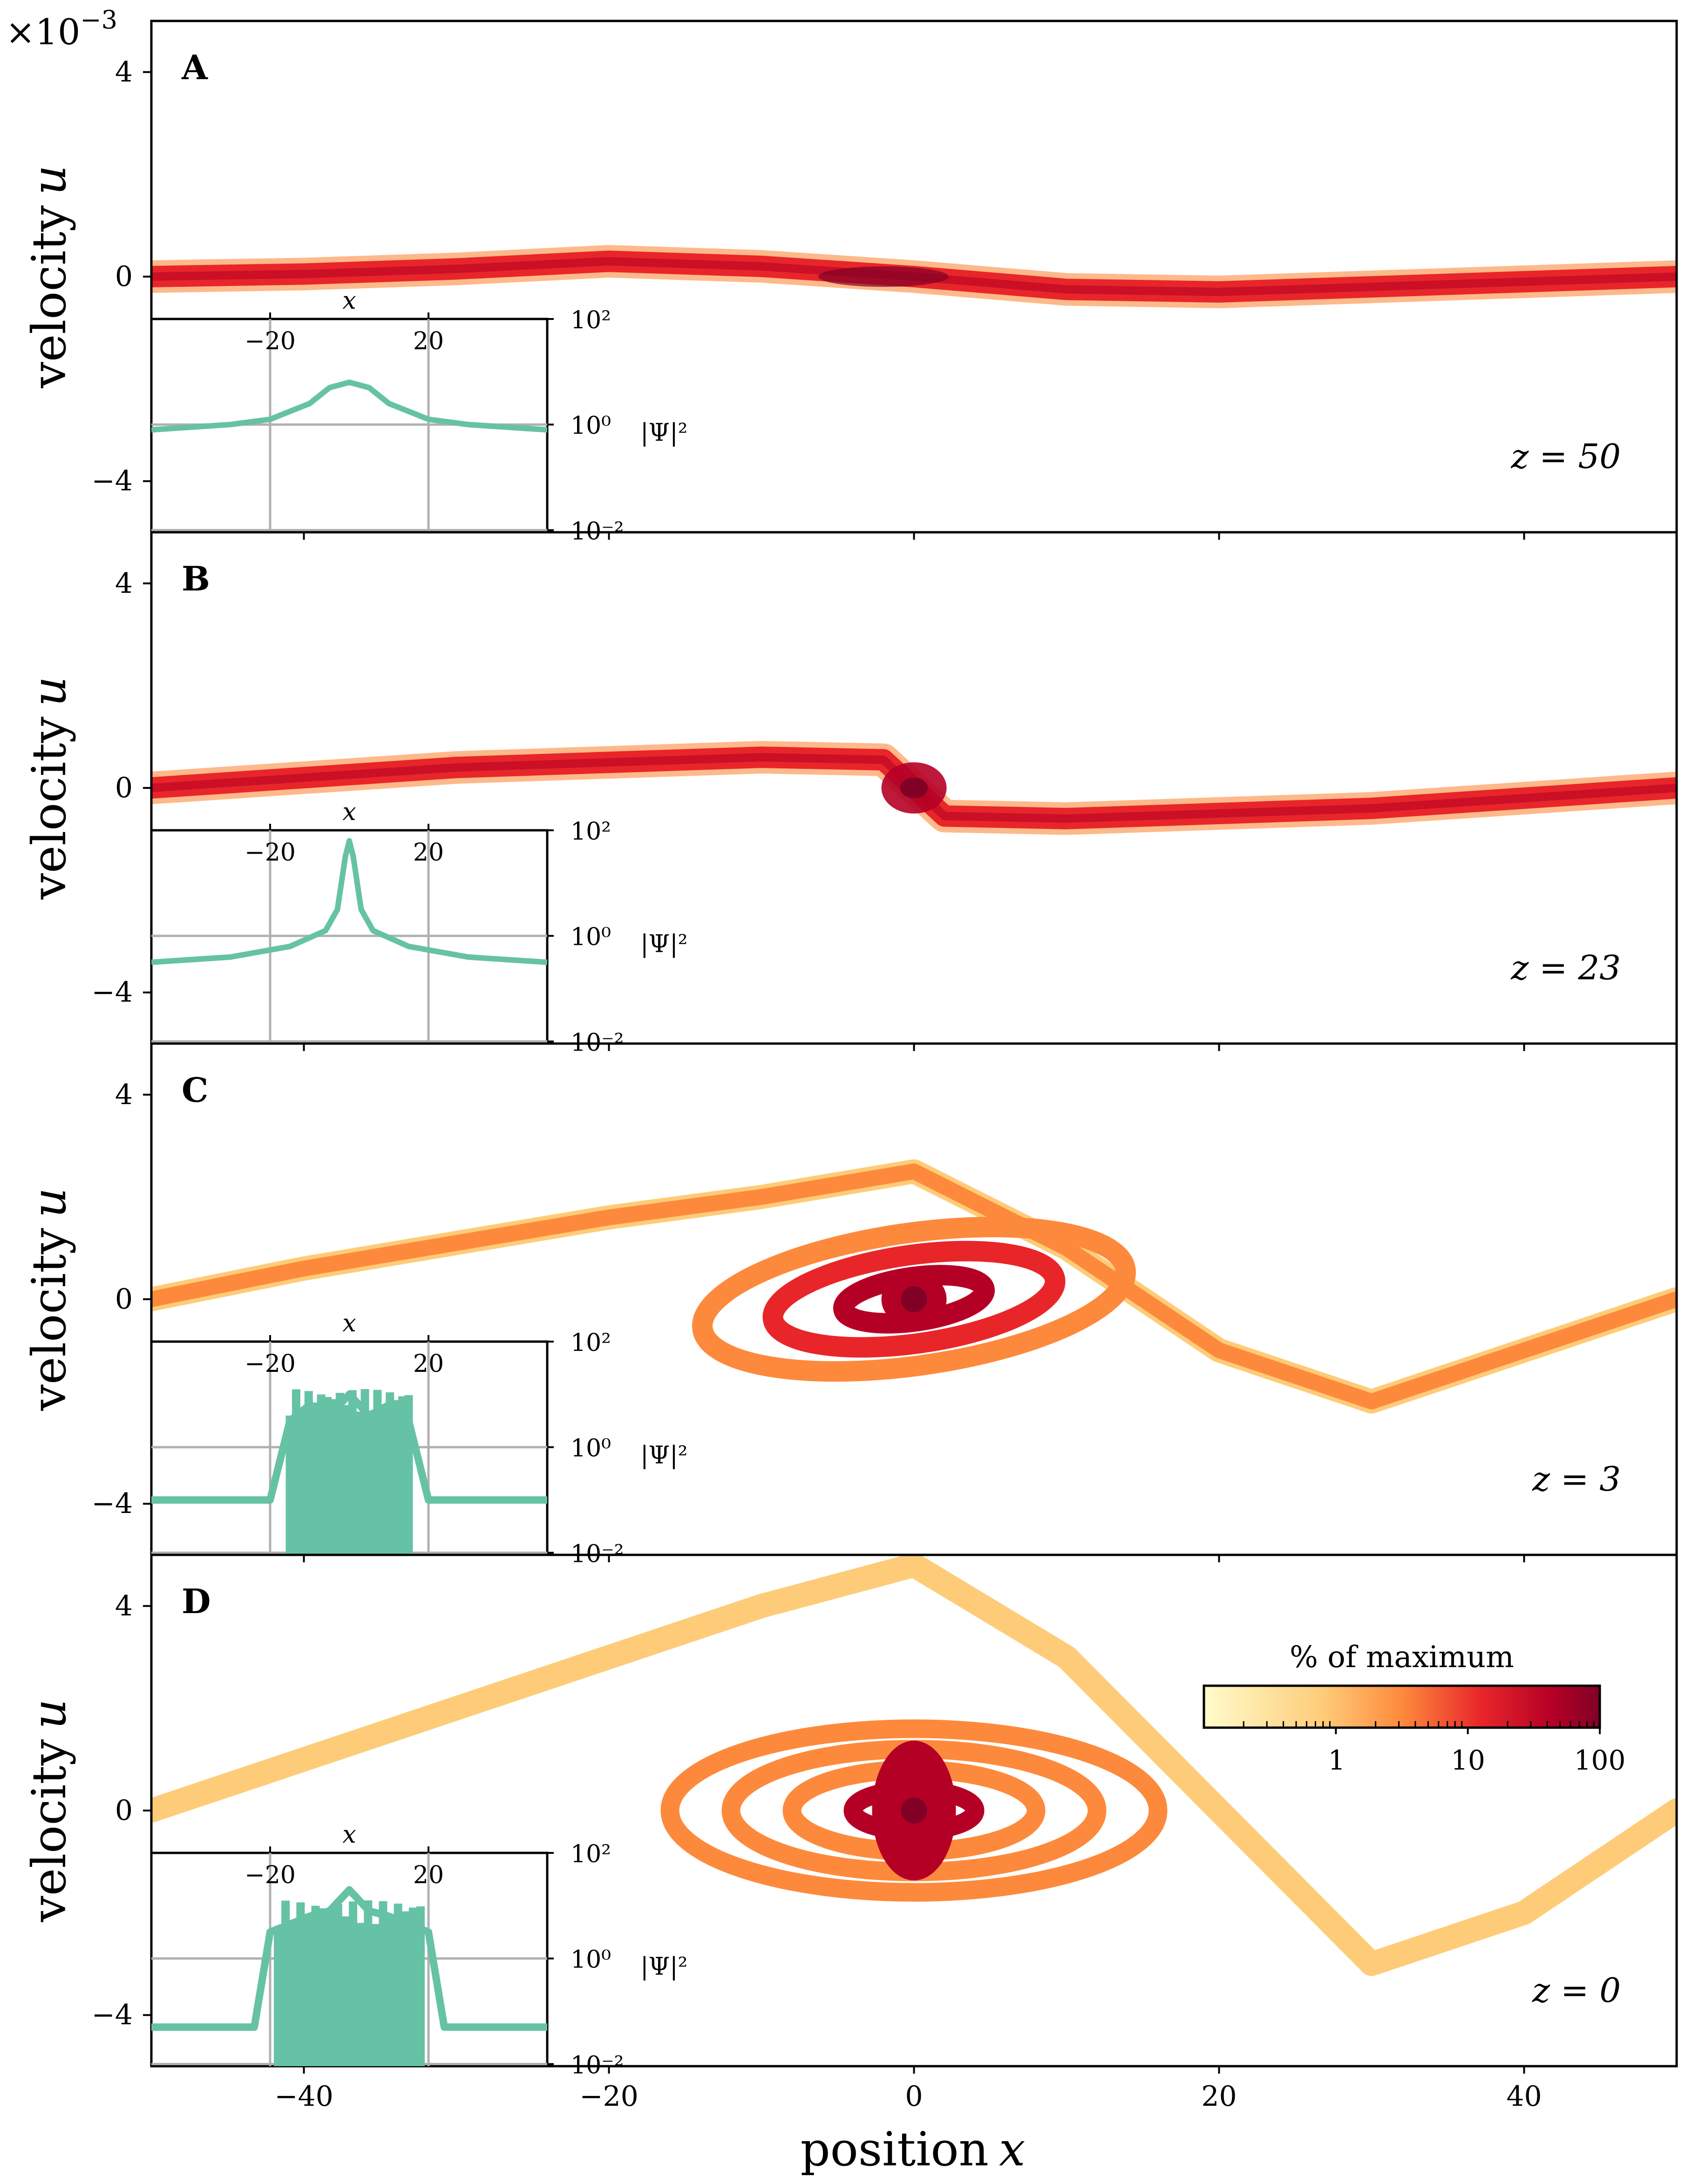  Describe the element at coordinates (1012, 2149) in the screenshot. I see `x-axis-label-var: x` at that location.